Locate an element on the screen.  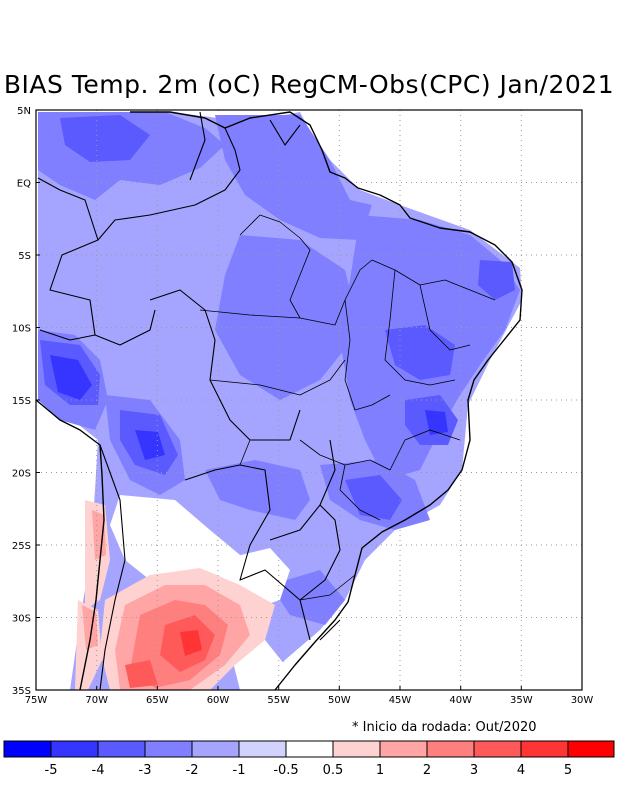
colorbar-label: -0.5 is located at coordinates (285, 770).